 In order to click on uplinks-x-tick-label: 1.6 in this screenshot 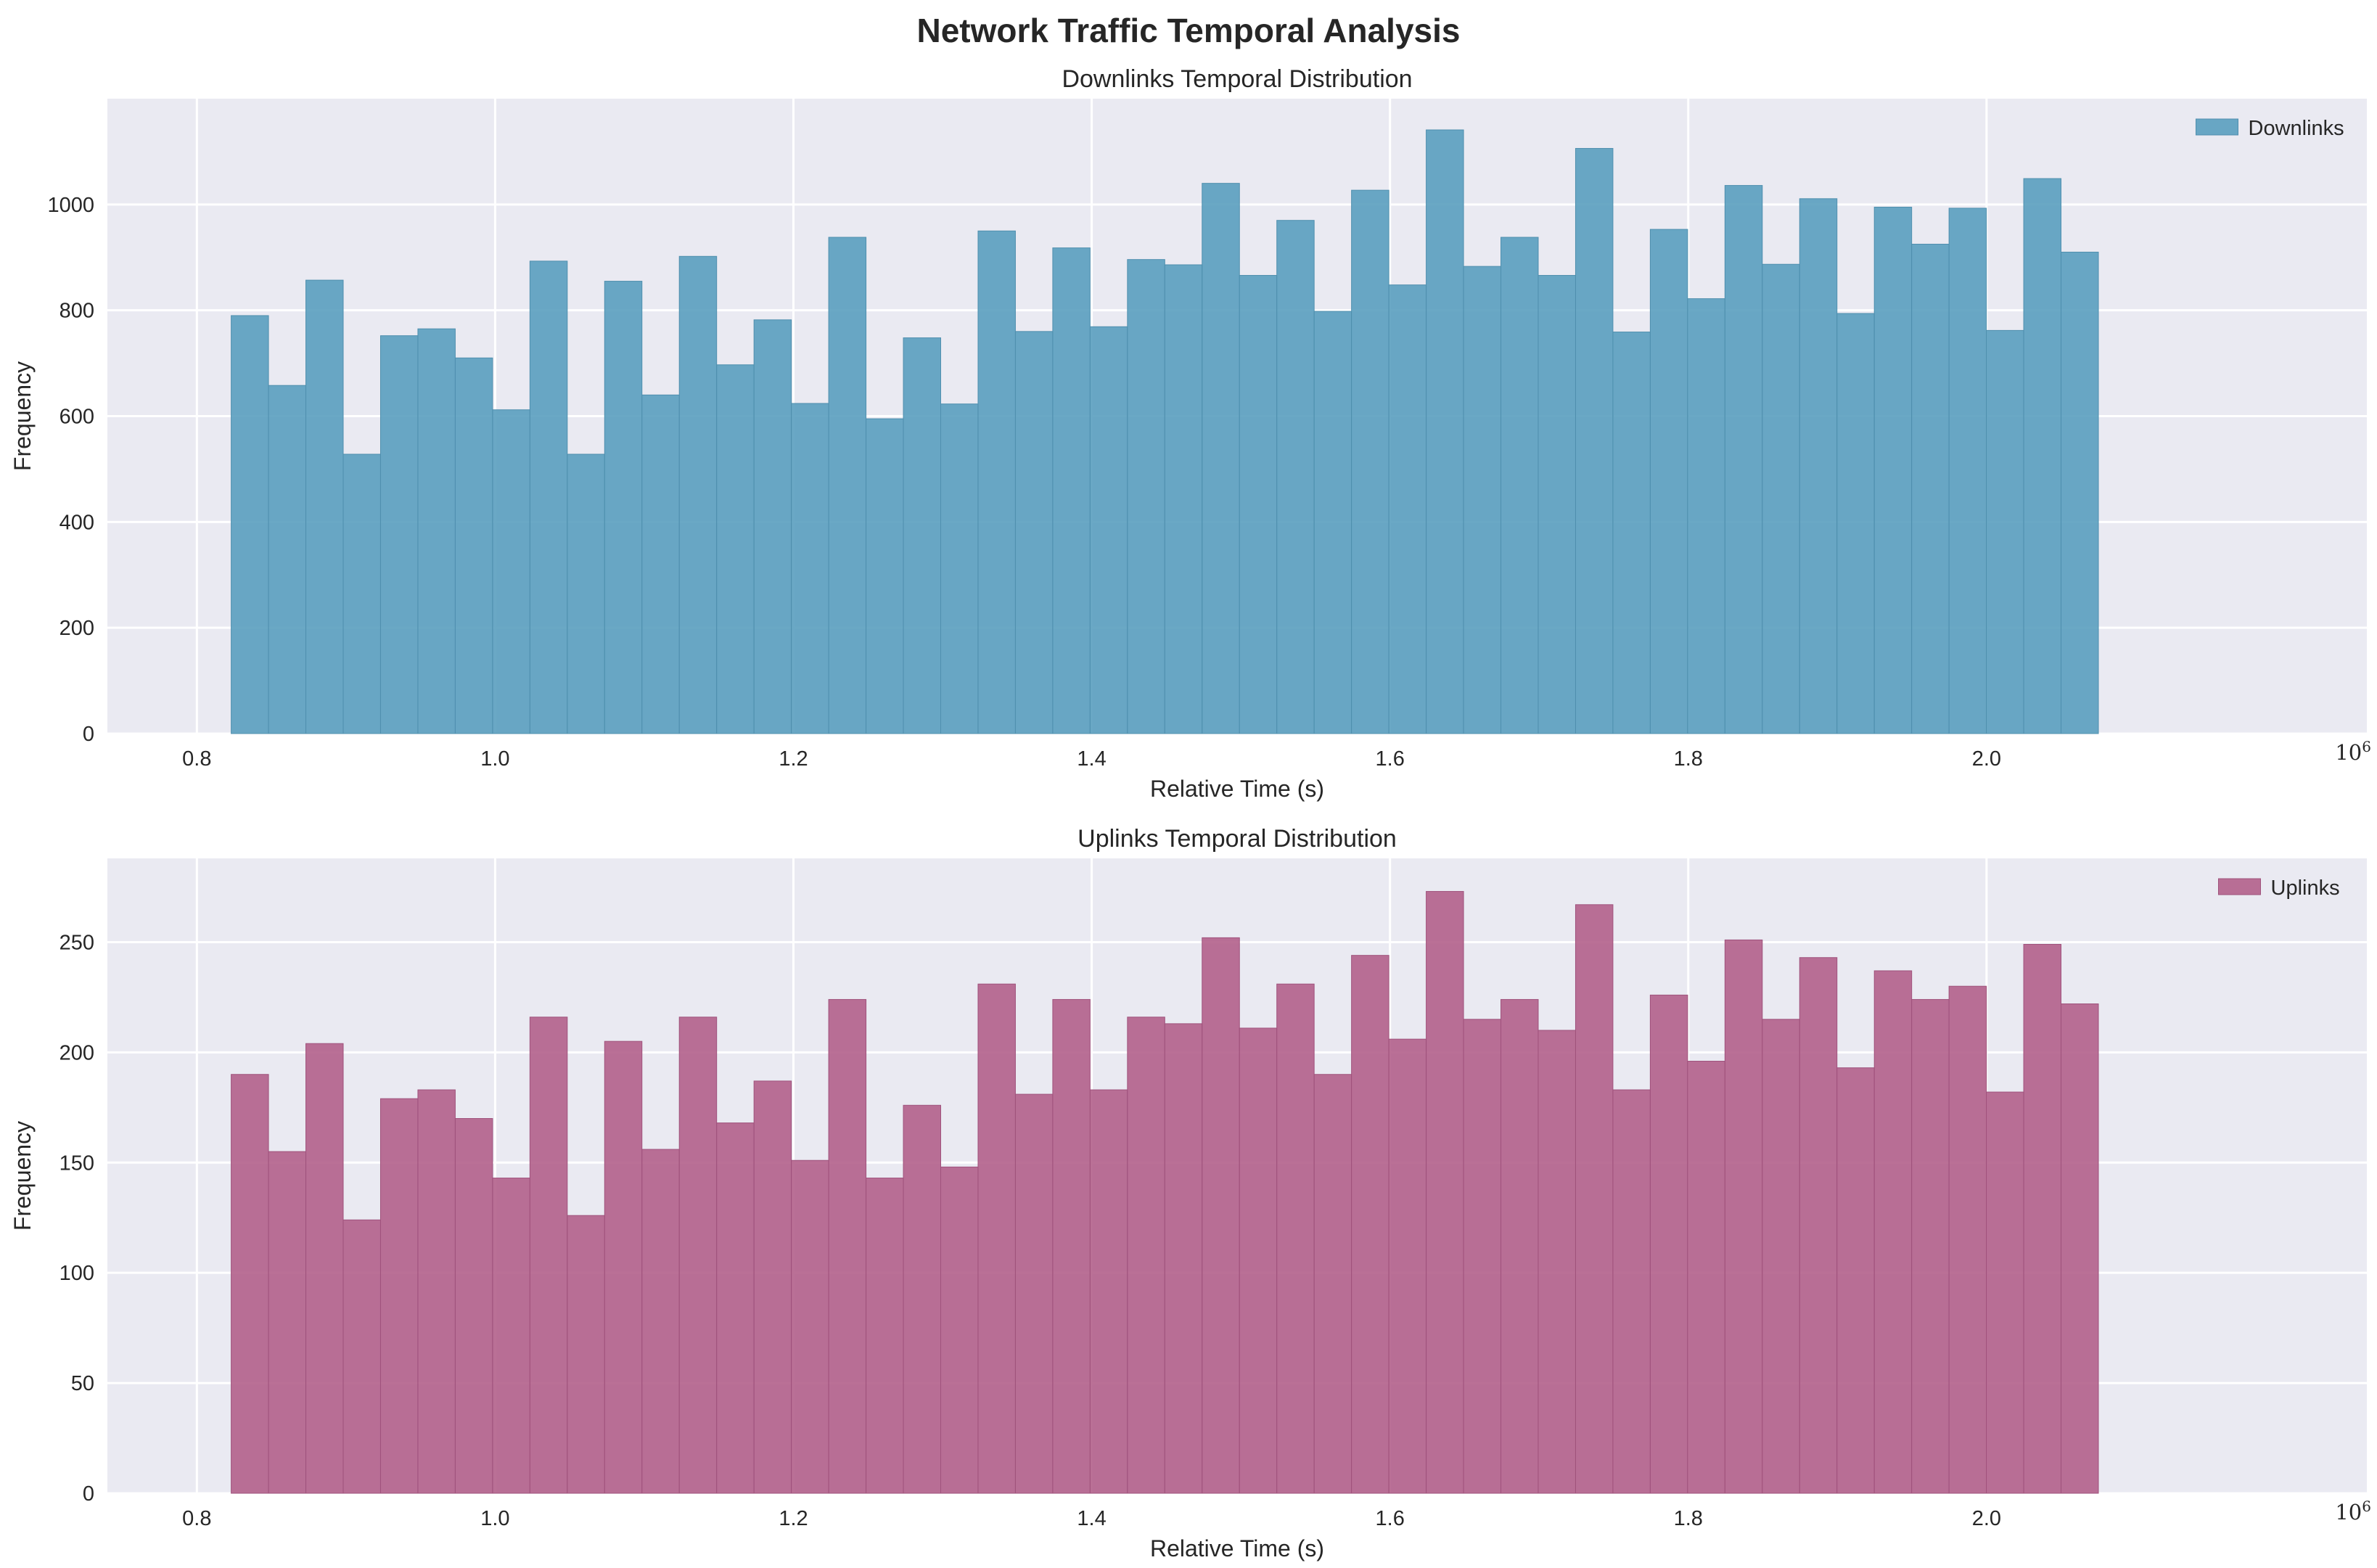, I will do `click(1390, 1518)`.